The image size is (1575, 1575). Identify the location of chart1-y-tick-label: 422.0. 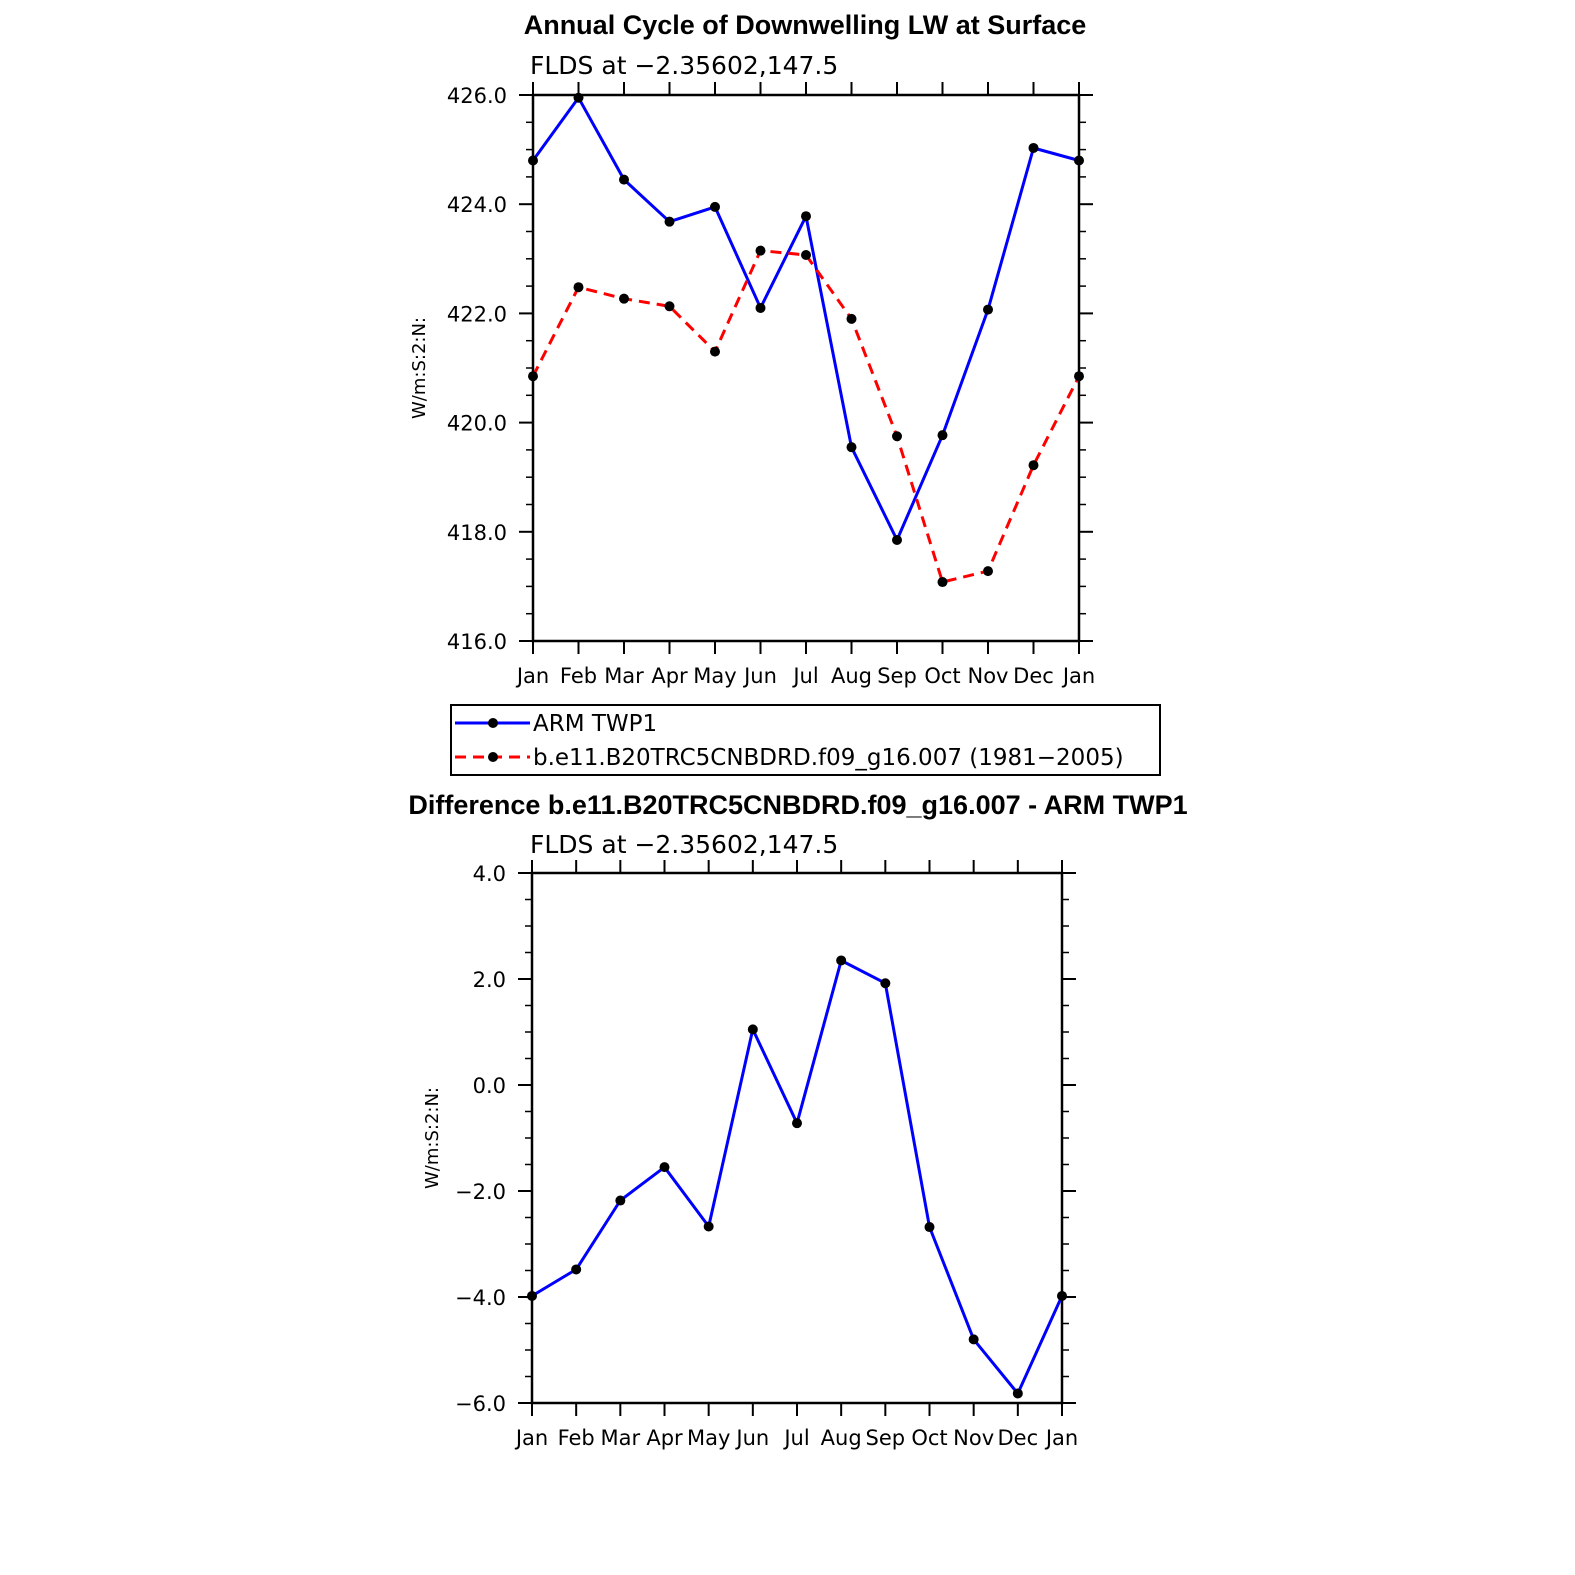
(477, 314).